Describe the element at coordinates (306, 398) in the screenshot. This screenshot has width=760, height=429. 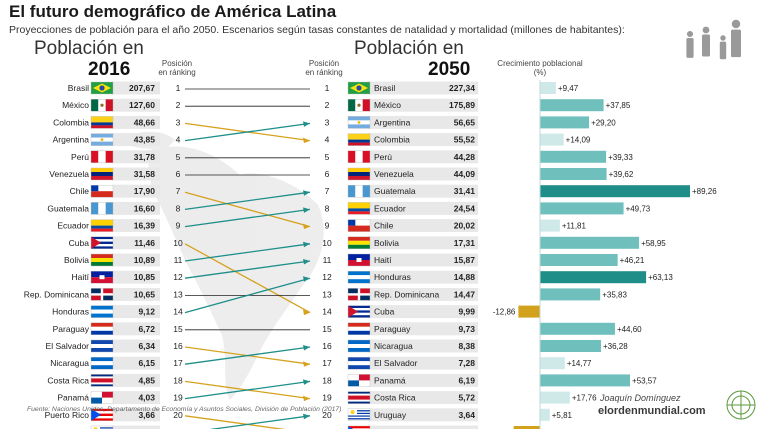
I see `rank-arrow-costarica` at that location.